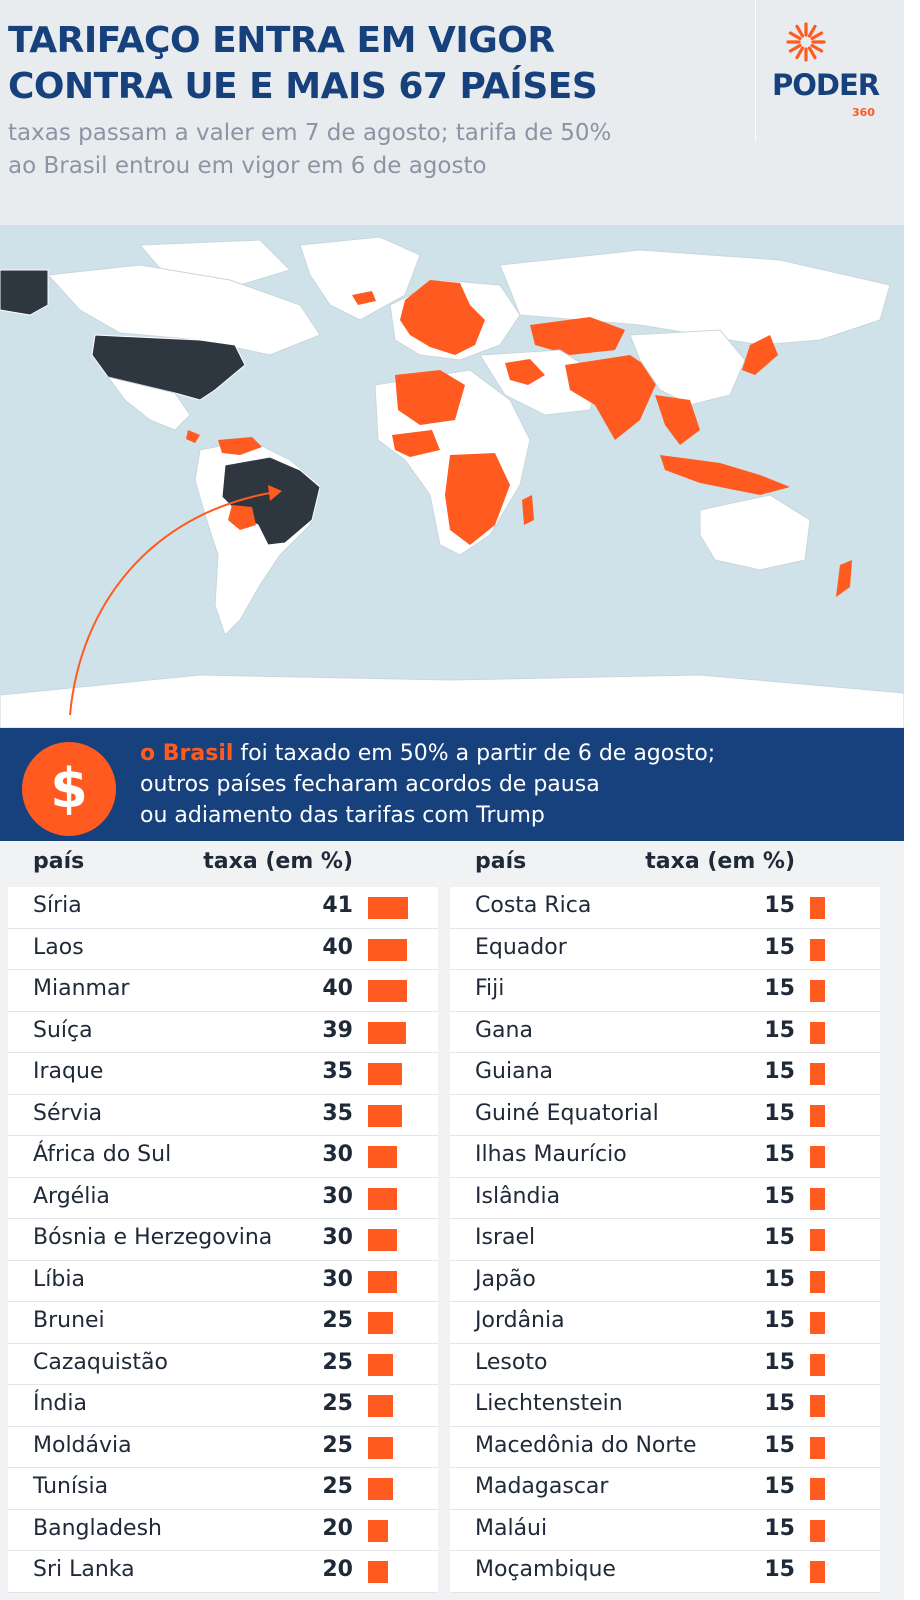 This screenshot has width=920, height=1600. Describe the element at coordinates (223, 1530) in the screenshot. I see `table-row: Bangladesh 20` at that location.